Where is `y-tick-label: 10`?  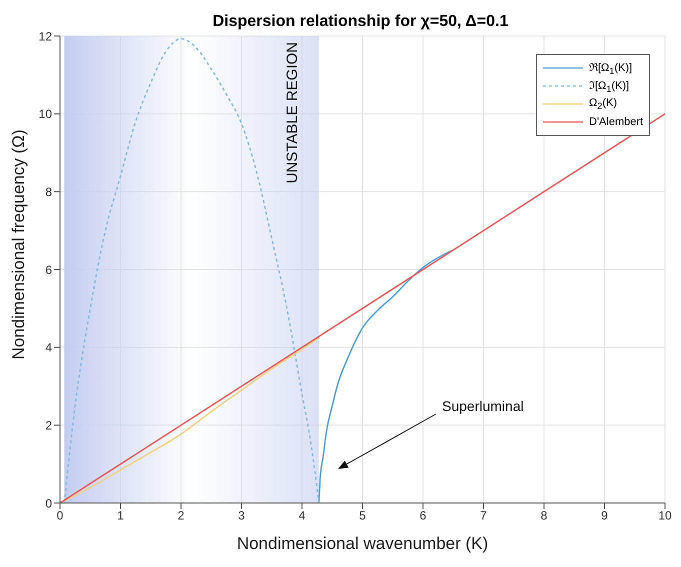 y-tick-label: 10 is located at coordinates (45, 114).